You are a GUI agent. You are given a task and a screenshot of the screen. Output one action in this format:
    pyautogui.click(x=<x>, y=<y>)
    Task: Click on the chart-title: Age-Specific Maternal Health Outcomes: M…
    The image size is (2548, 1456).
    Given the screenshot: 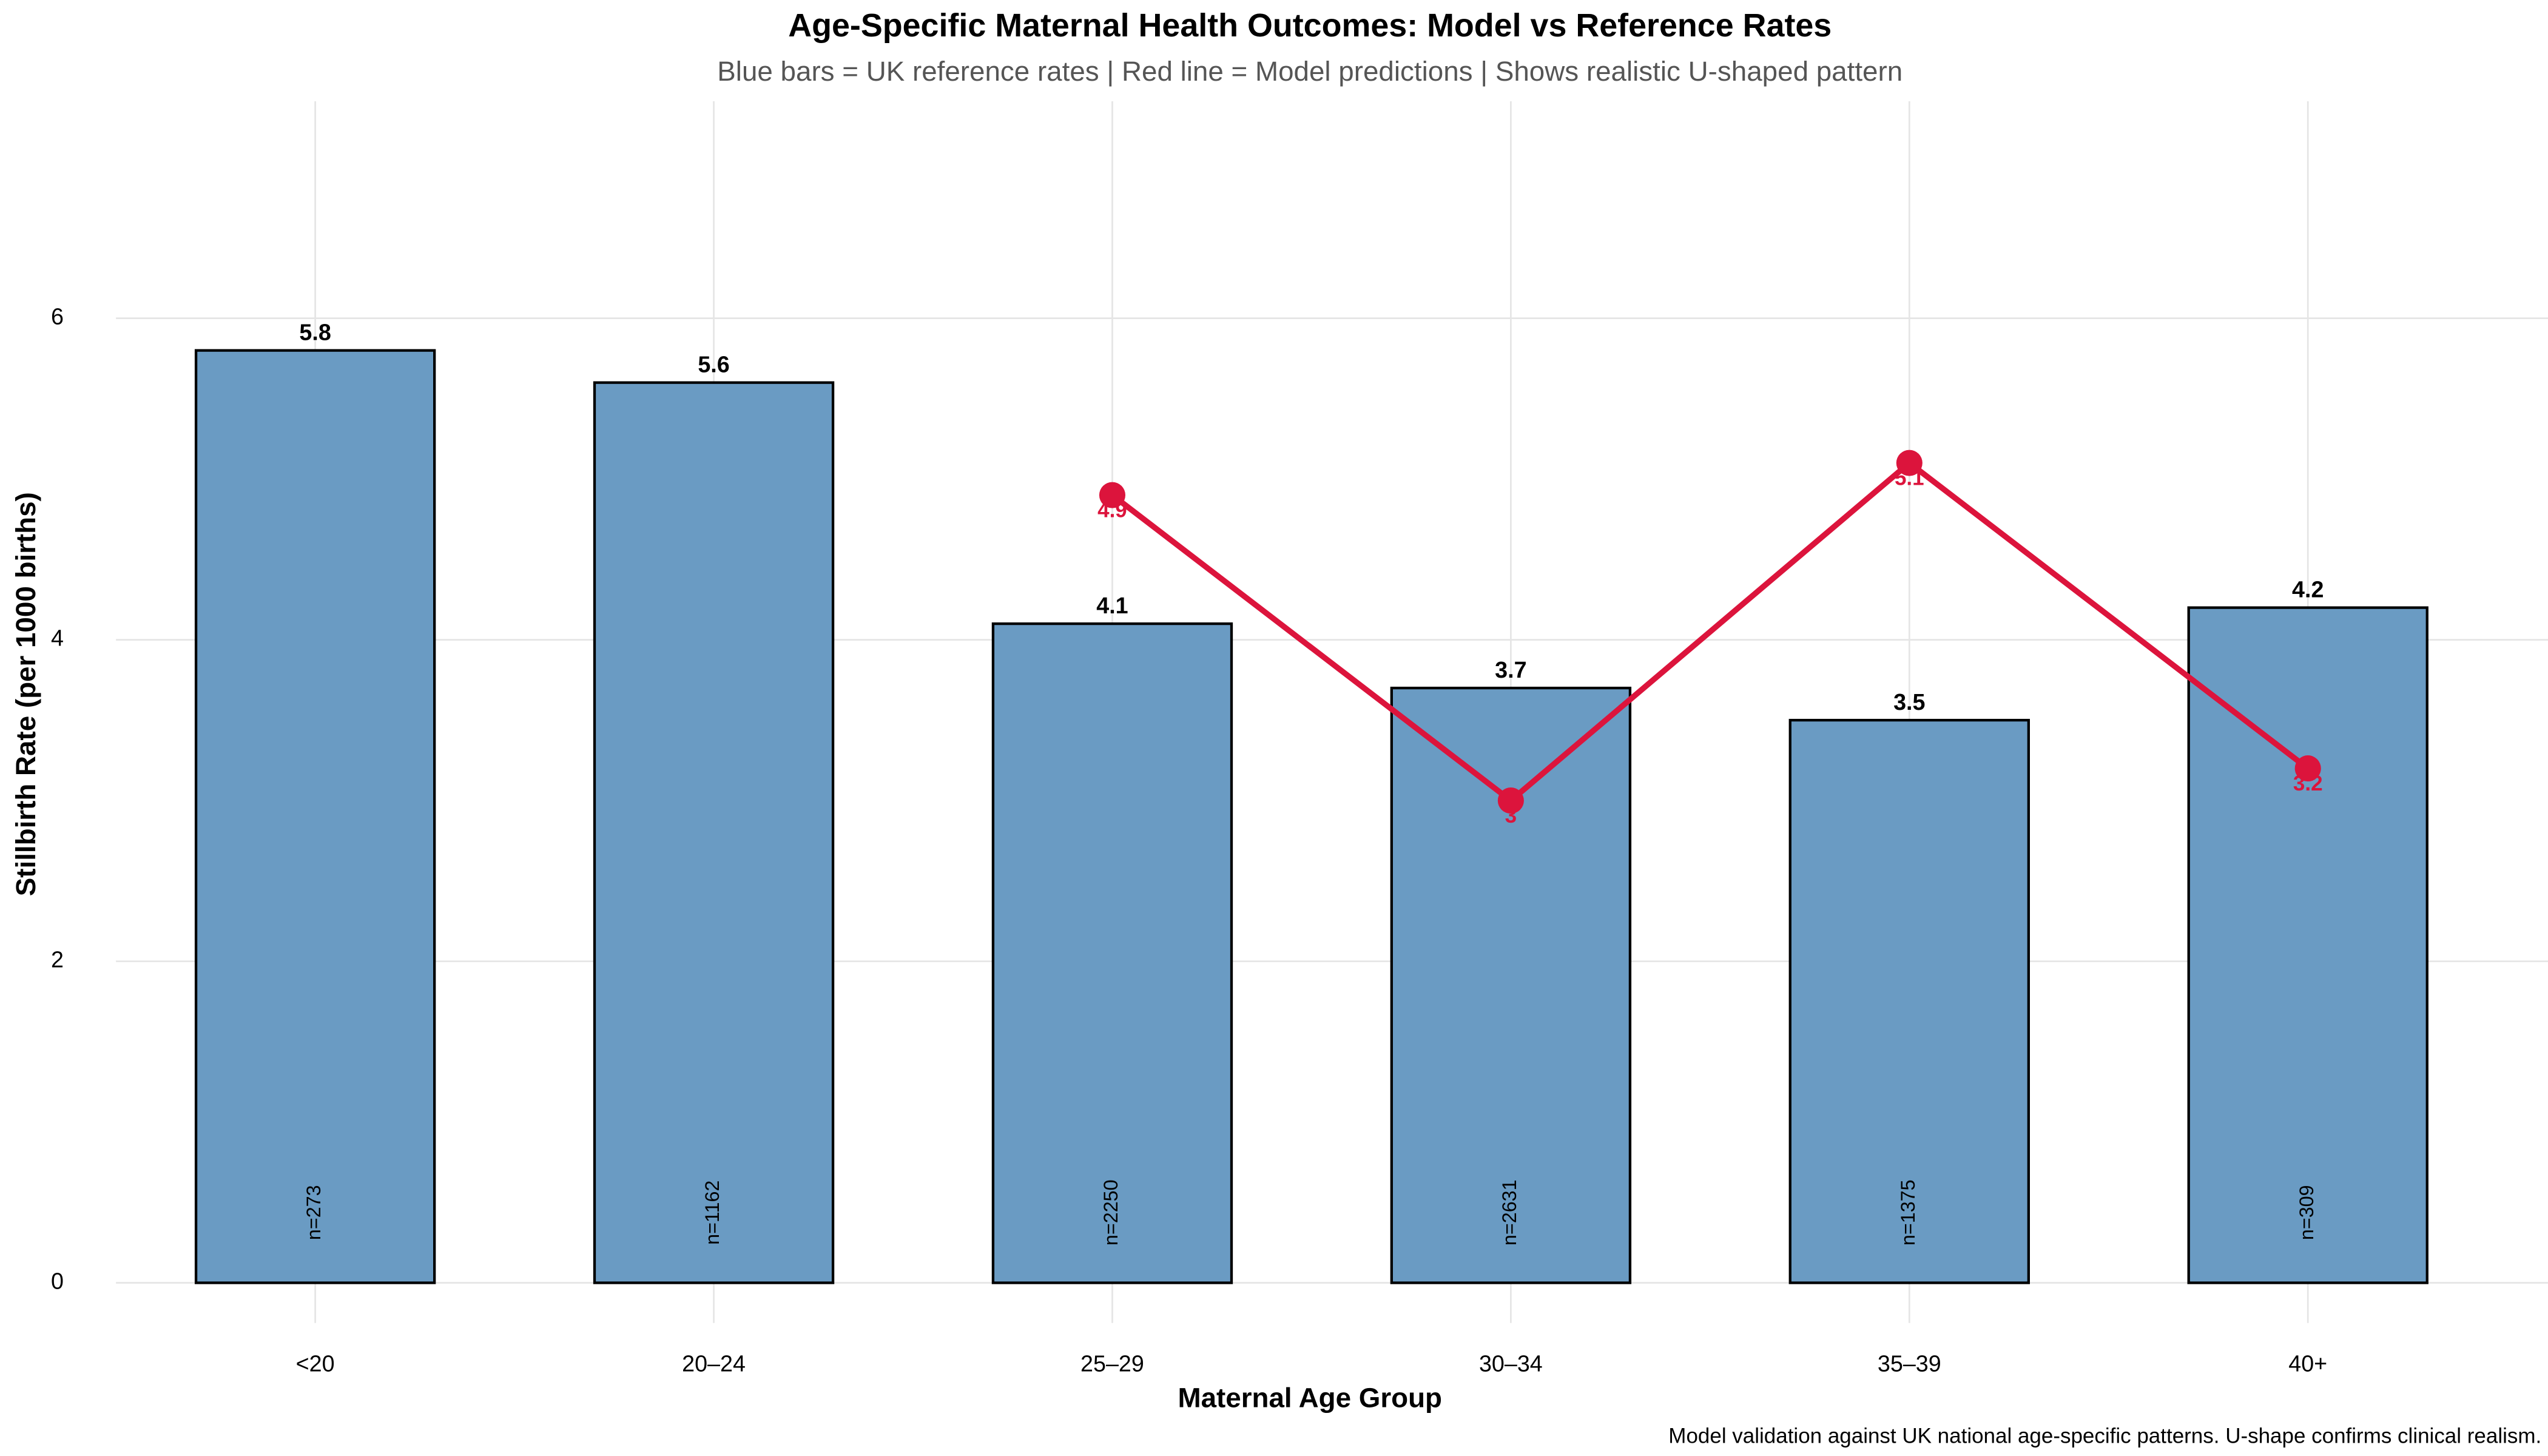 What is the action you would take?
    pyautogui.click(x=1310, y=25)
    